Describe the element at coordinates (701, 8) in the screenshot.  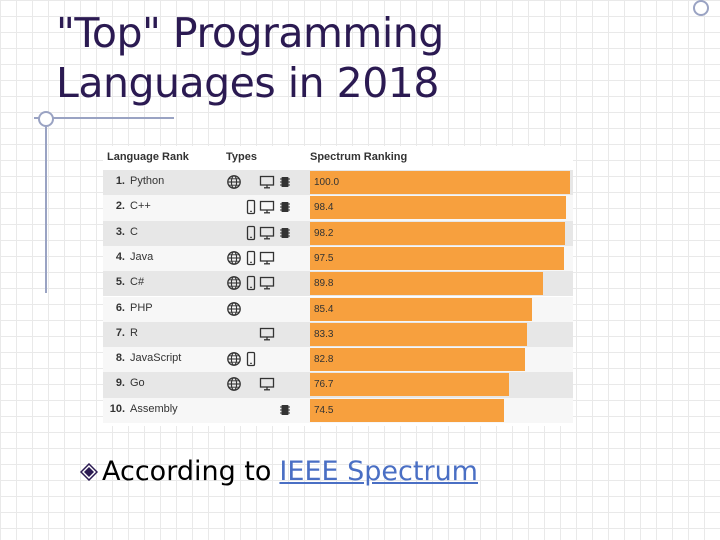
I see `decorative-corner-ring` at that location.